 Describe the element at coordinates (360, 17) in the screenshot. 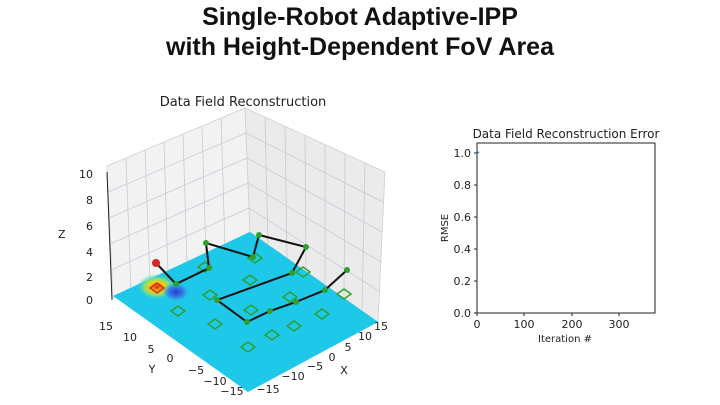

I see `figure-title-line1: Single-Robot Adaptive-IPP` at that location.